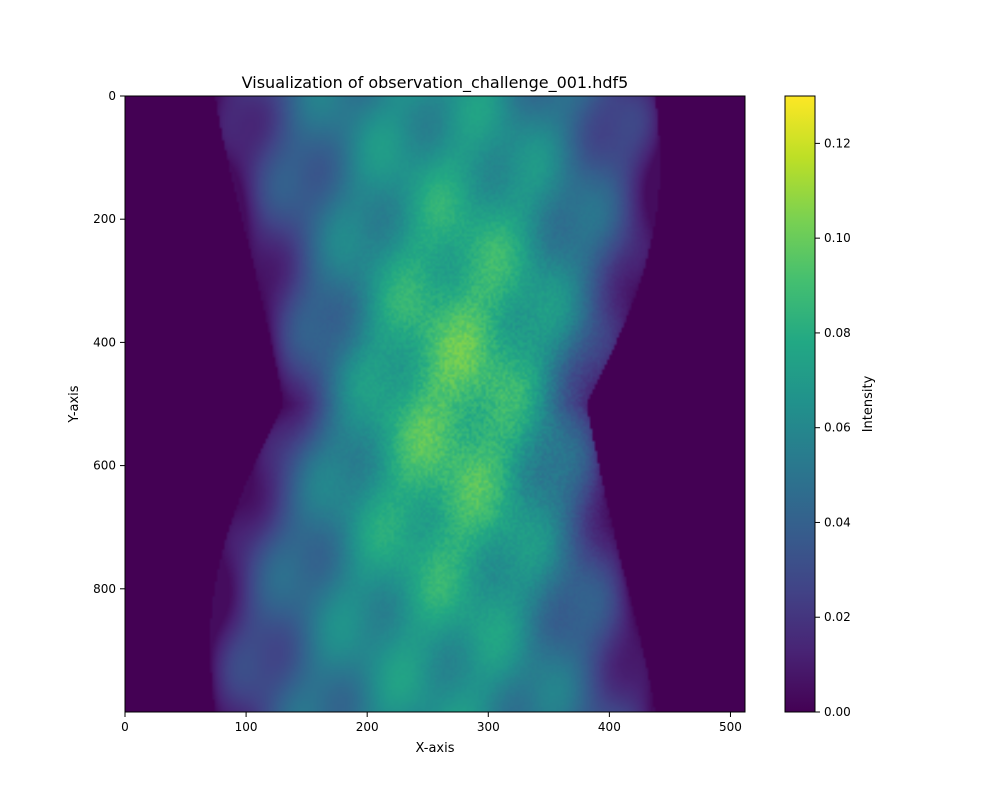 This screenshot has width=1000, height=800. I want to click on colorbar-tick-label: 0.10, so click(837, 238).